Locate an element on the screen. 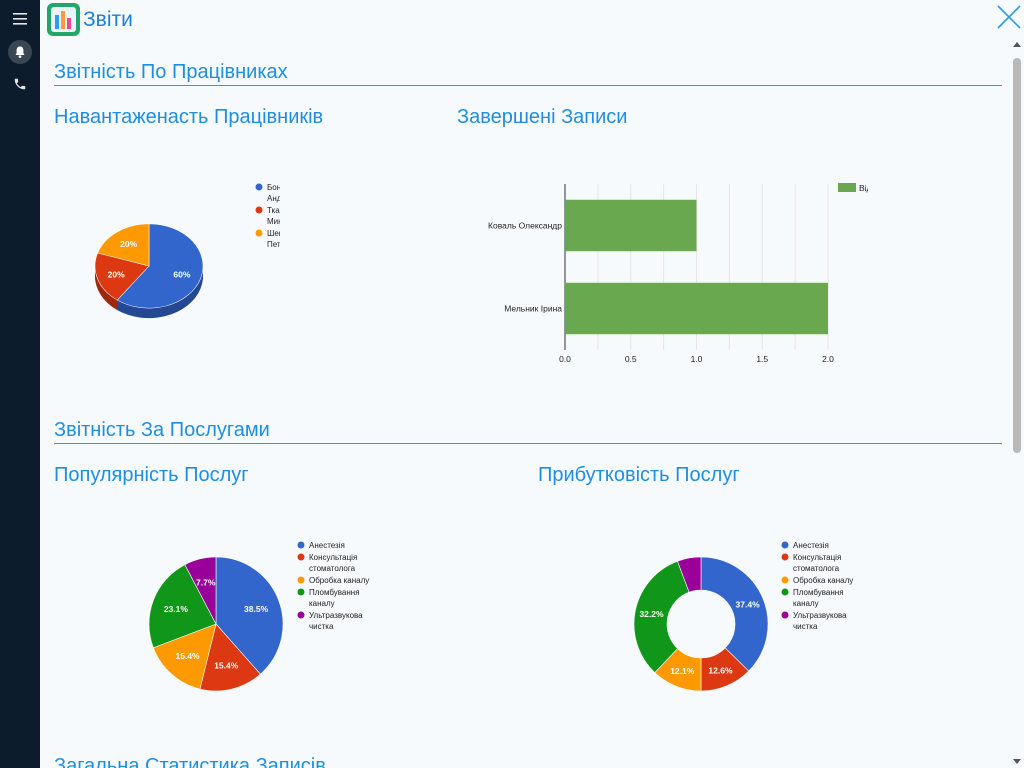  scroll-down-arrow-icon is located at coordinates (1017, 762).